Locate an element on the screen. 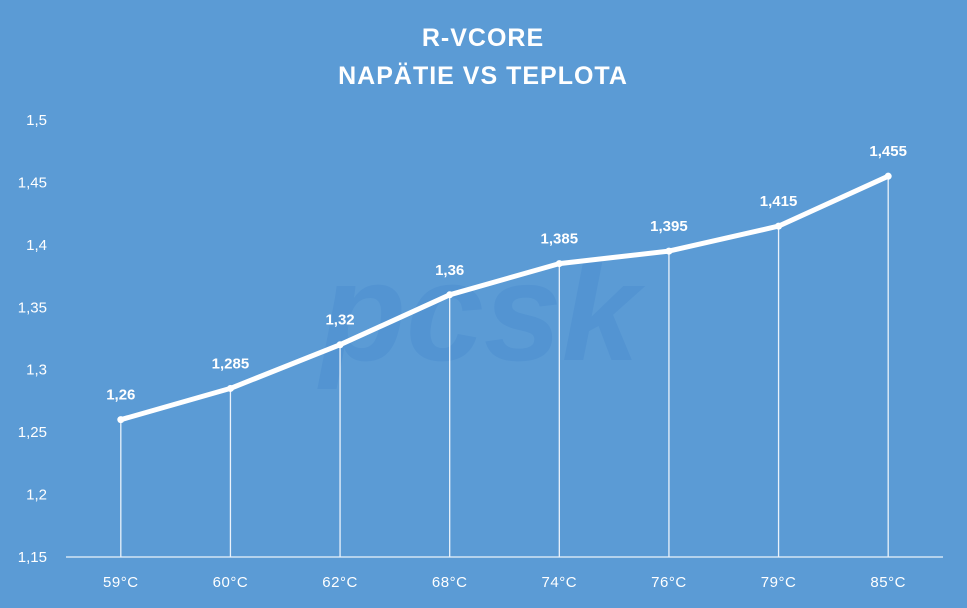 This screenshot has height=608, width=967. chart-subtitle: NAPÄTIE VS TEPLOTA is located at coordinates (483, 76).